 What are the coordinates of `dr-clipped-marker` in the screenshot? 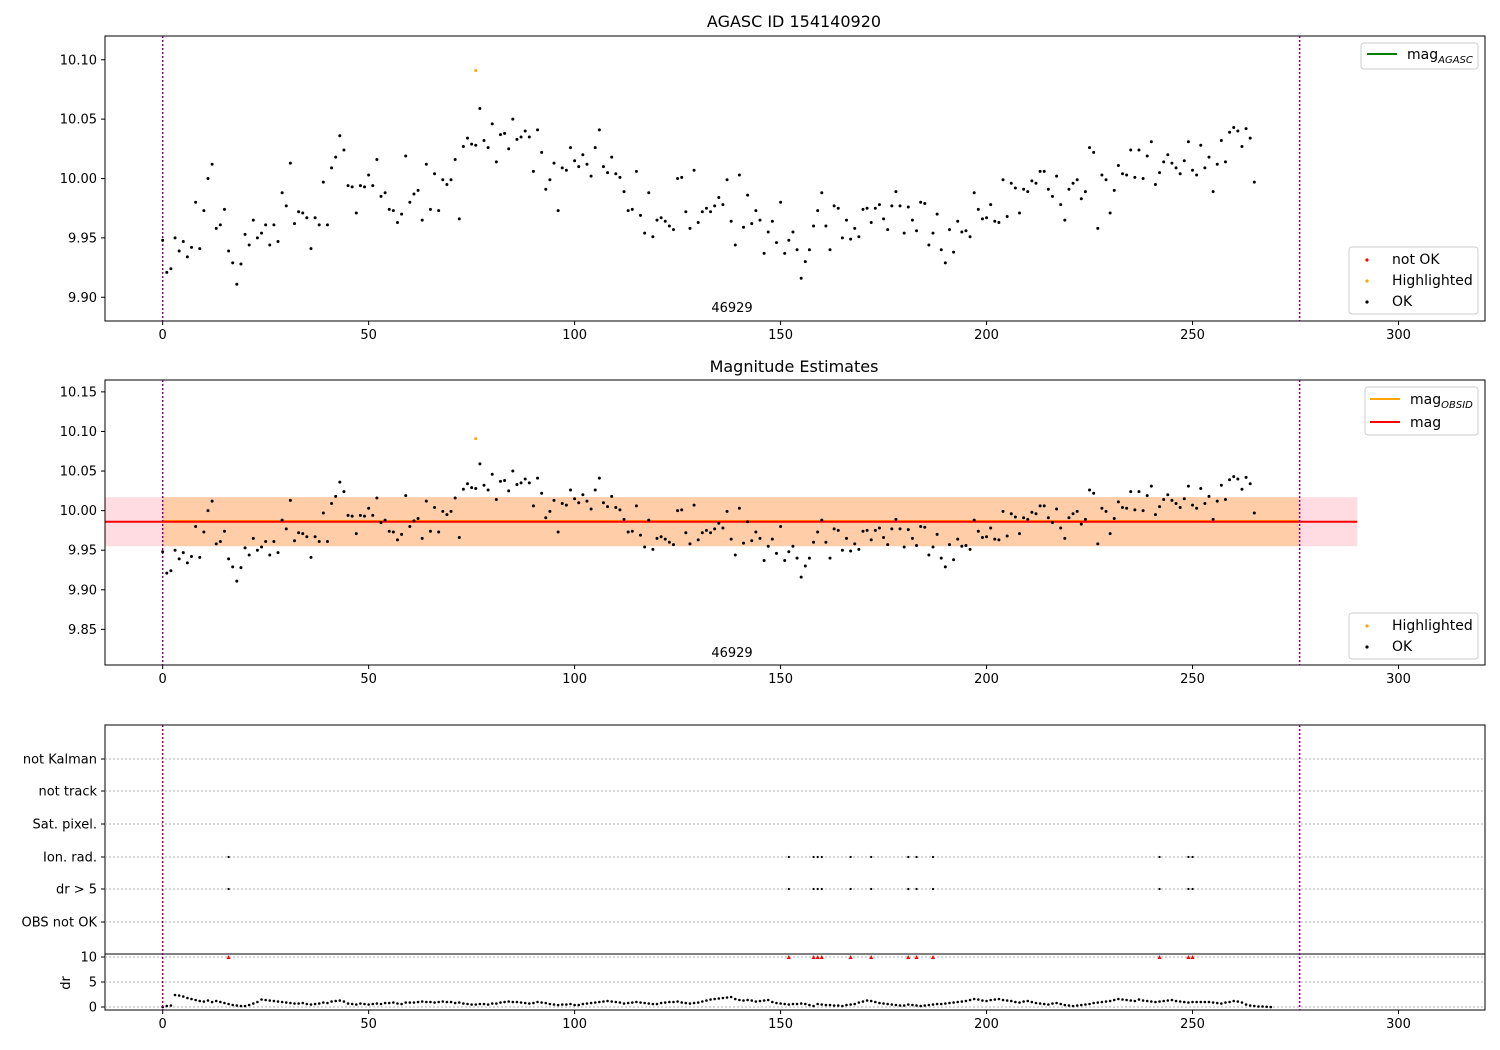 It's located at (850, 957).